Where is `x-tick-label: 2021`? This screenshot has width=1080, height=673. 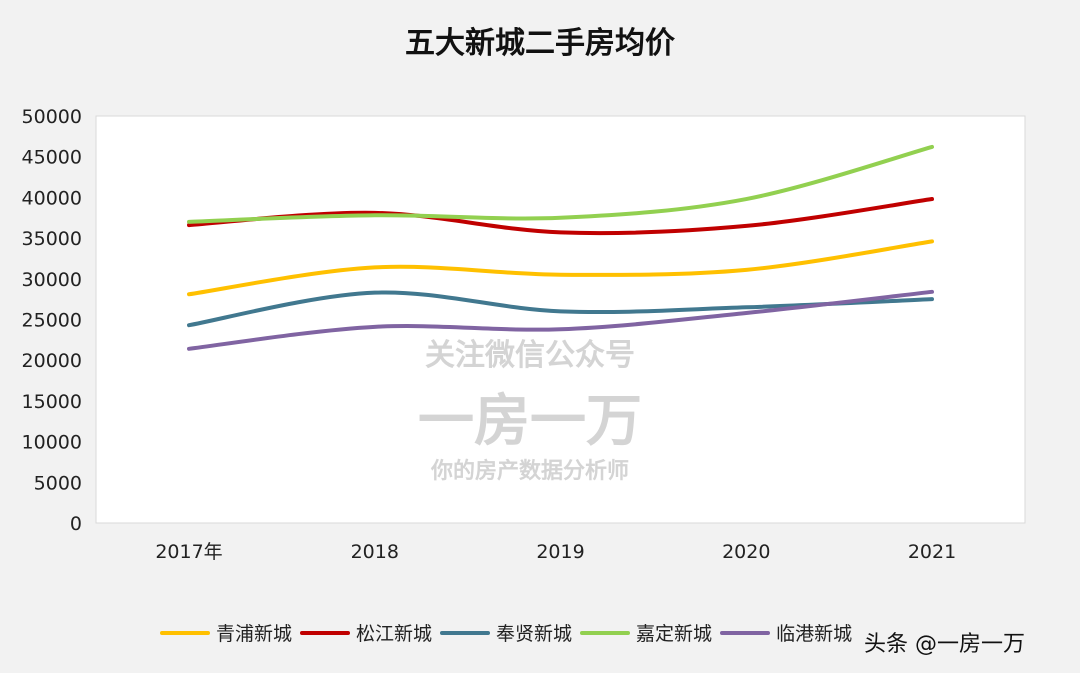
x-tick-label: 2021 is located at coordinates (932, 552).